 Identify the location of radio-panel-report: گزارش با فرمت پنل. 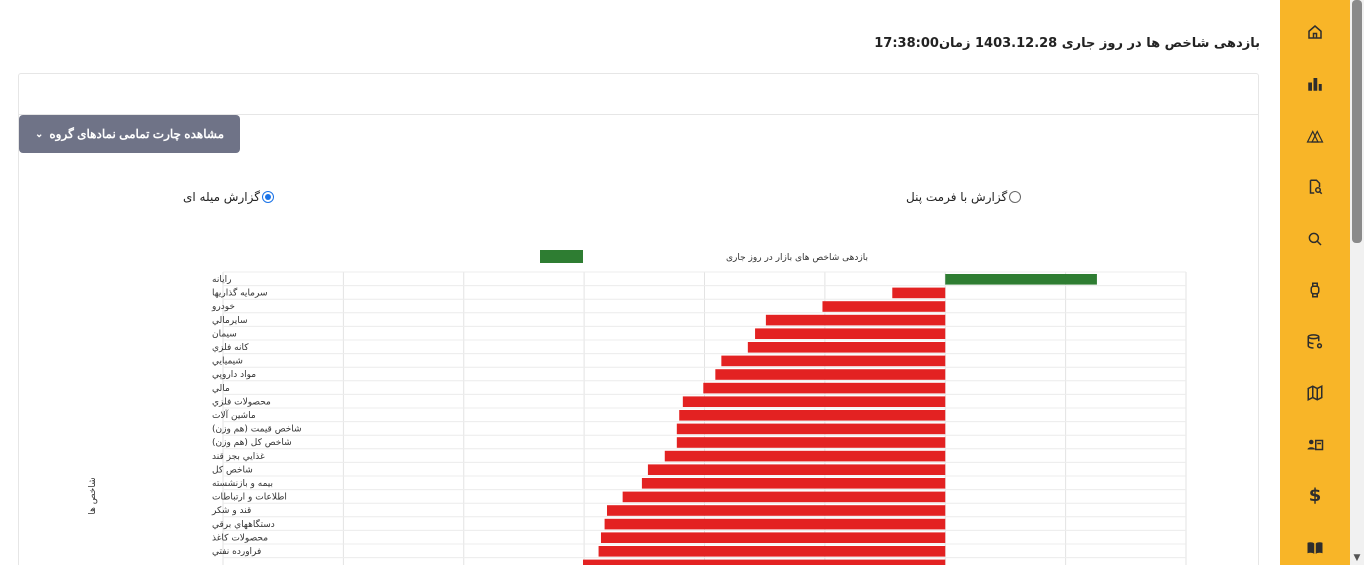
(964, 197).